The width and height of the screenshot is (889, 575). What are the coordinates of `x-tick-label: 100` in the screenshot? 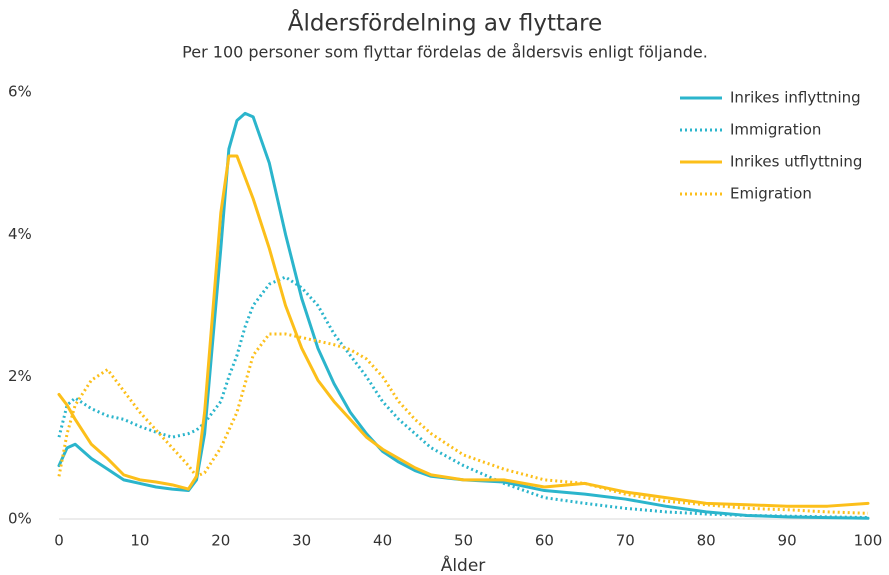 It's located at (868, 541).